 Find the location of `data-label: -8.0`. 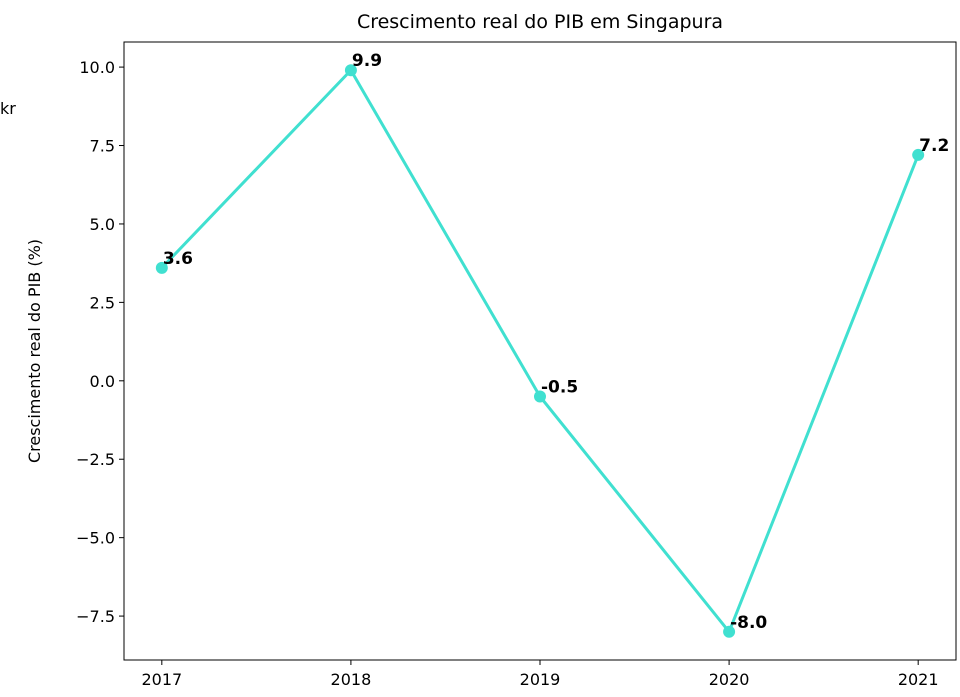

data-label: -8.0 is located at coordinates (748, 623).